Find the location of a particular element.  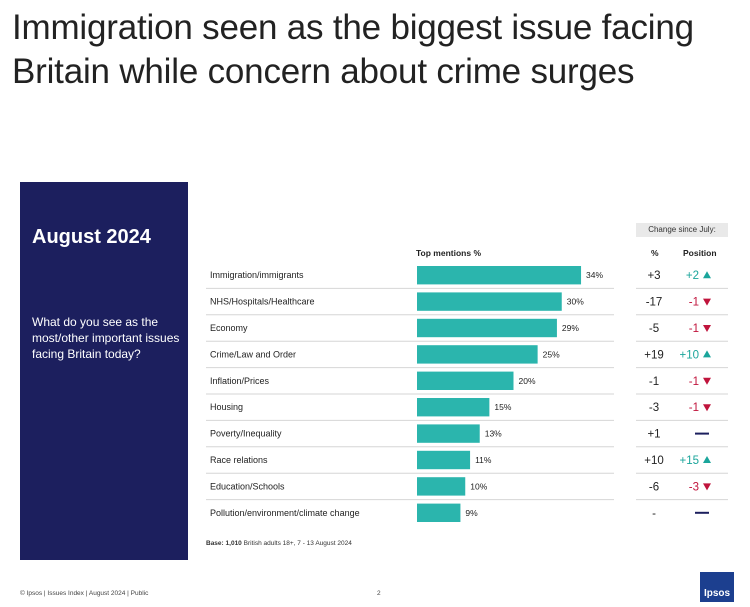

position-change-value: -3 is located at coordinates (694, 487).